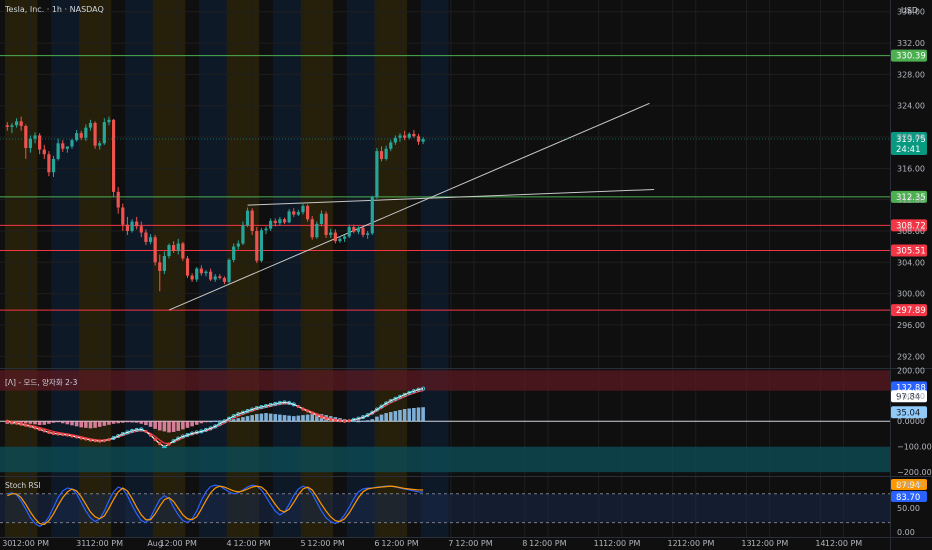 Image resolution: width=932 pixels, height=550 pixels. Describe the element at coordinates (302, 543) in the screenshot. I see `time-tick-label: 5` at that location.